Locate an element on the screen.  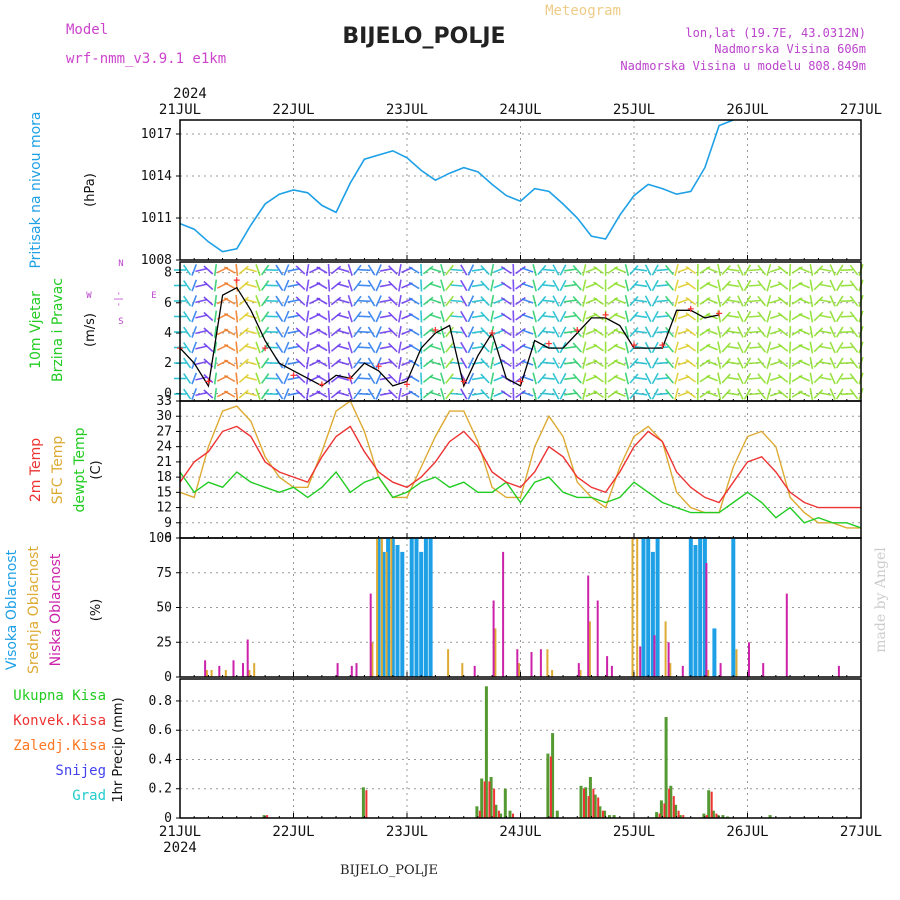
year-top: 2024 is located at coordinates (190, 94).